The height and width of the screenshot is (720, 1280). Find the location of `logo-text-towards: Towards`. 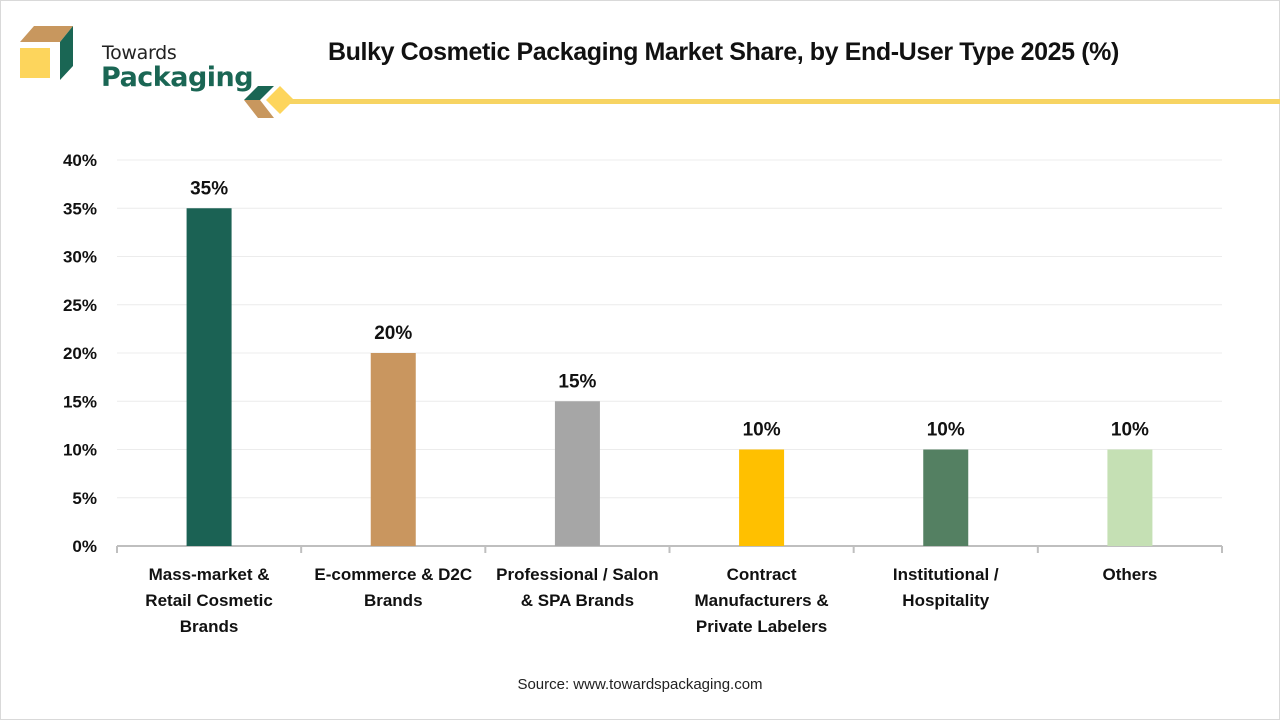

logo-text-towards: Towards is located at coordinates (139, 53).